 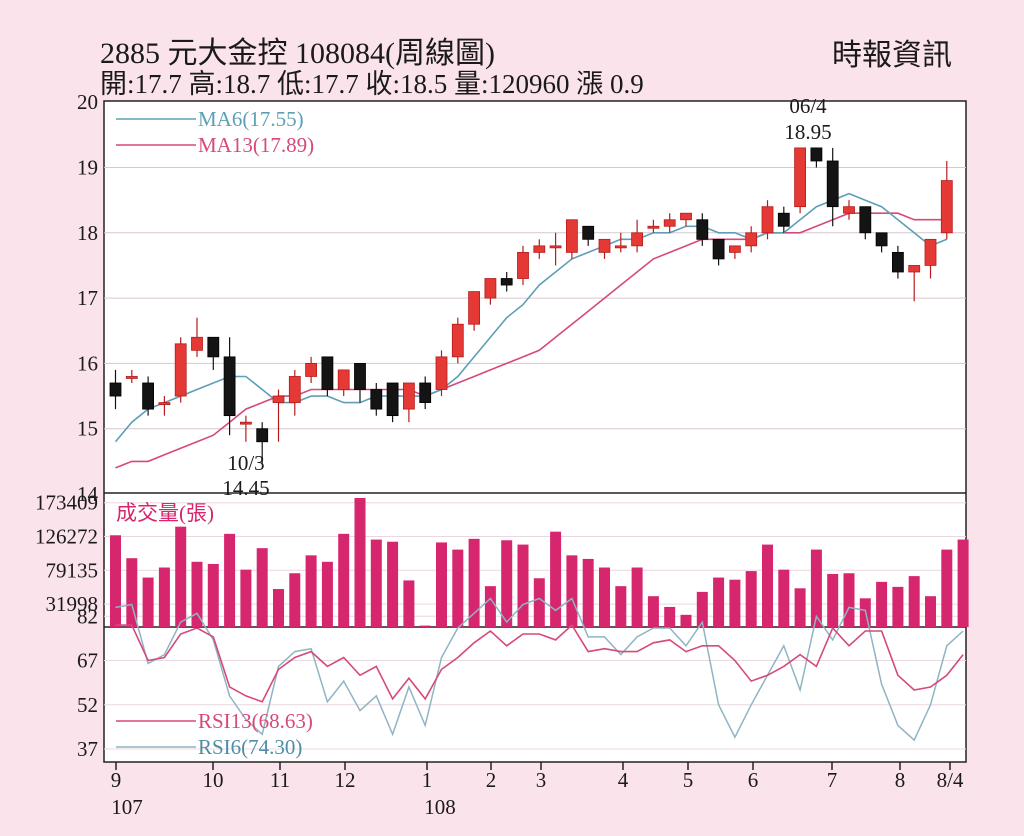 I want to click on rsi-tick-label: 82, so click(x=87, y=616).